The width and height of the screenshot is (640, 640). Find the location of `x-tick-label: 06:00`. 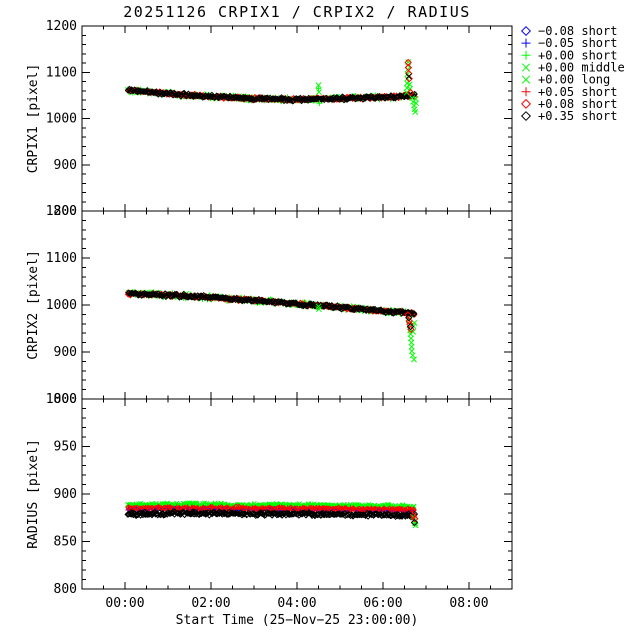

x-tick-label: 06:00 is located at coordinates (382, 603).